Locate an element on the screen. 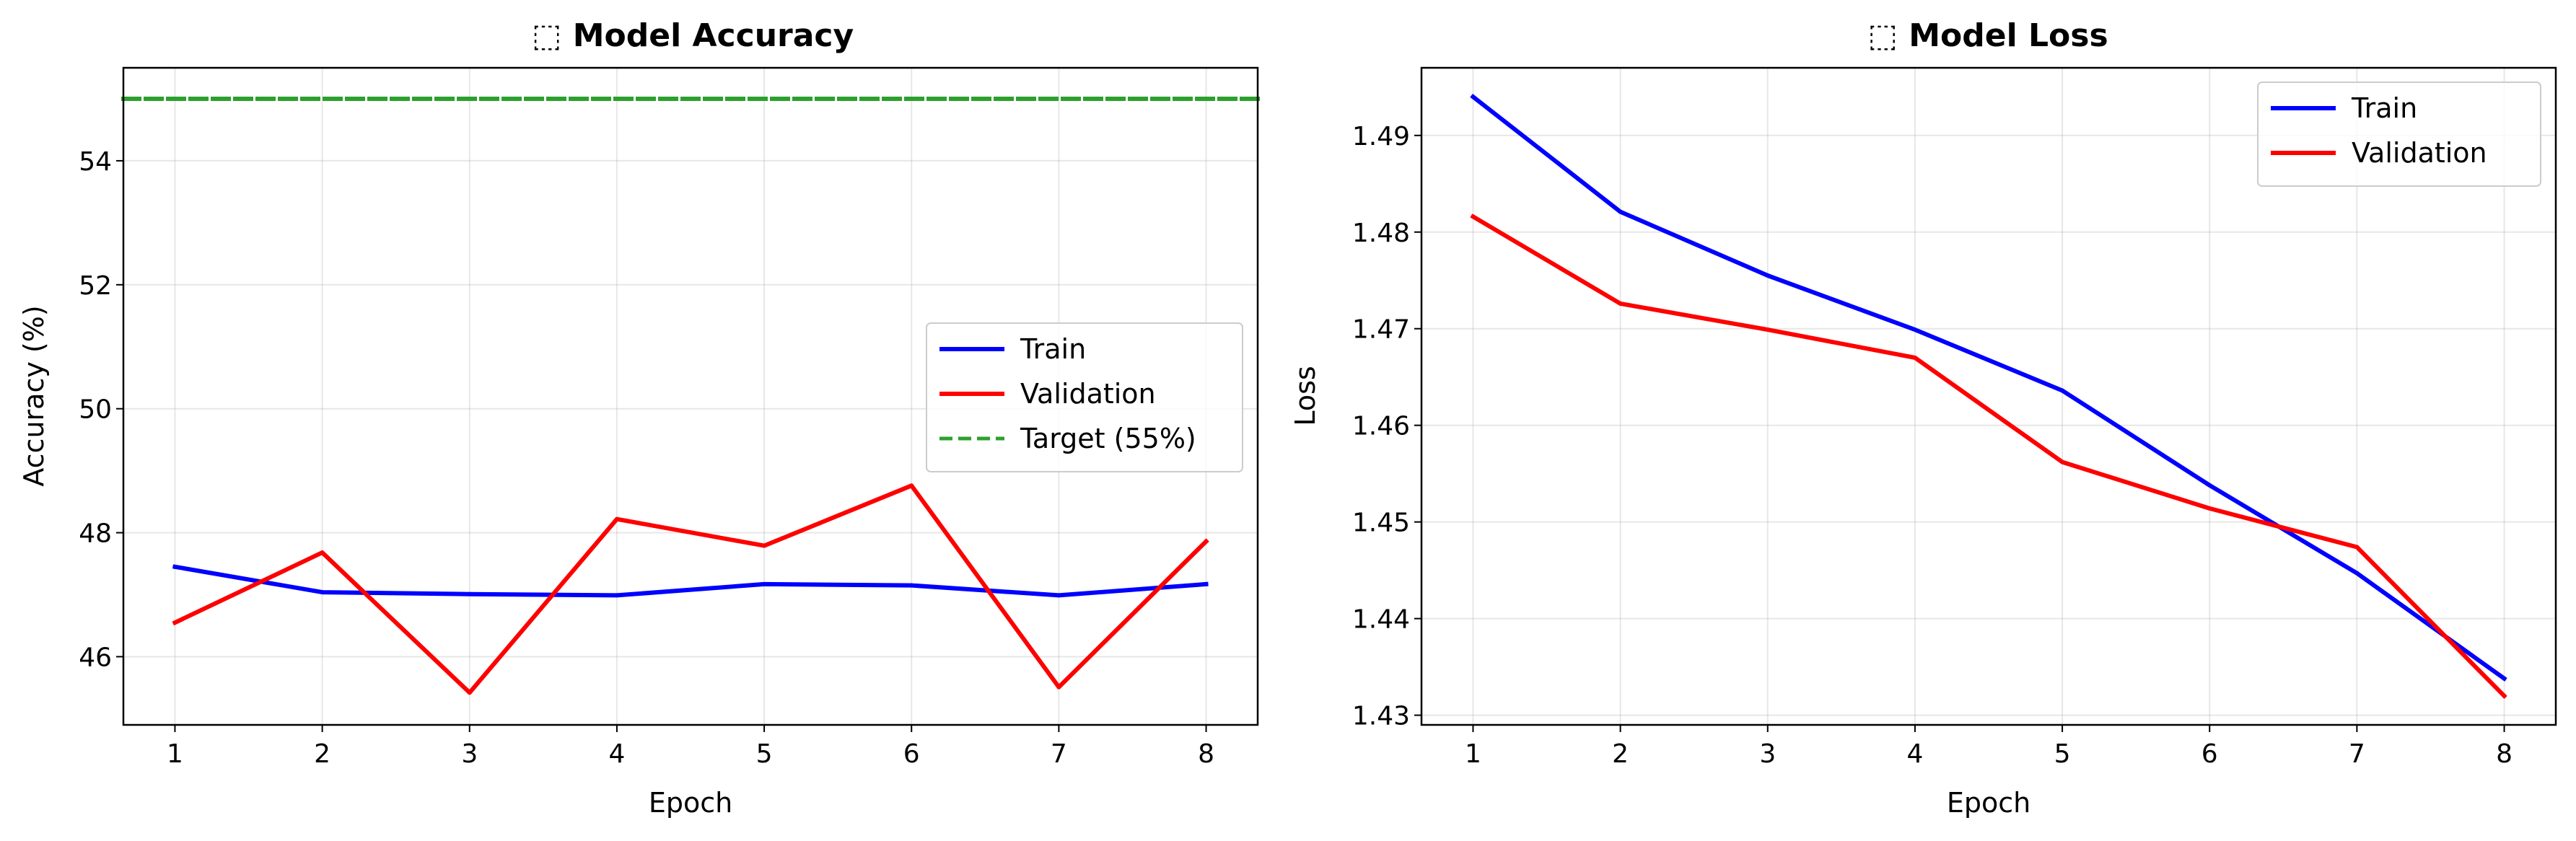 The image size is (2576, 841). accuracy-y-tick-label-2: 50 is located at coordinates (95, 410).